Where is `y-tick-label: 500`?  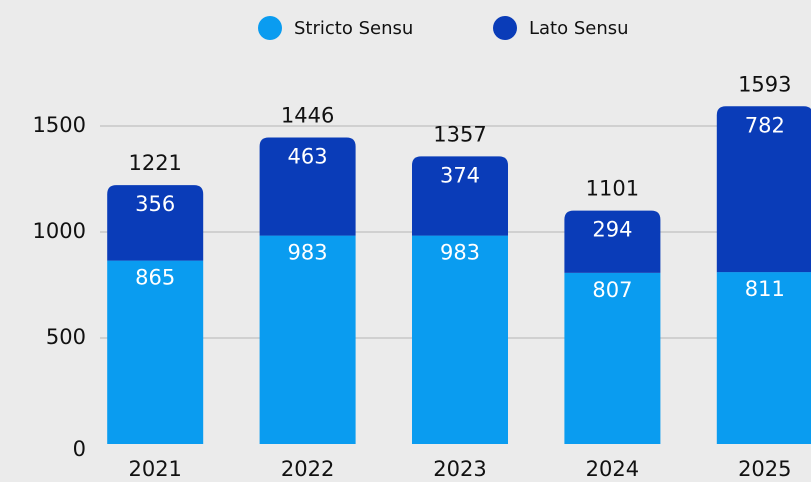 y-tick-label: 500 is located at coordinates (66, 337).